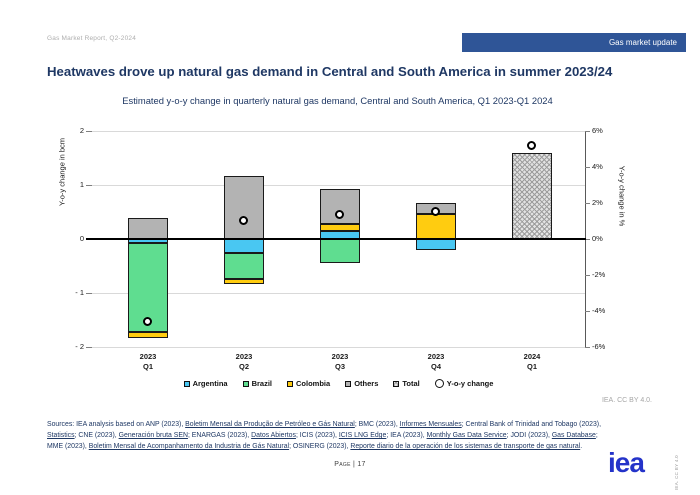 This screenshot has width=700, height=495. Describe the element at coordinates (529, 435) in the screenshot. I see `source-text: ; JODI (2023),` at that location.